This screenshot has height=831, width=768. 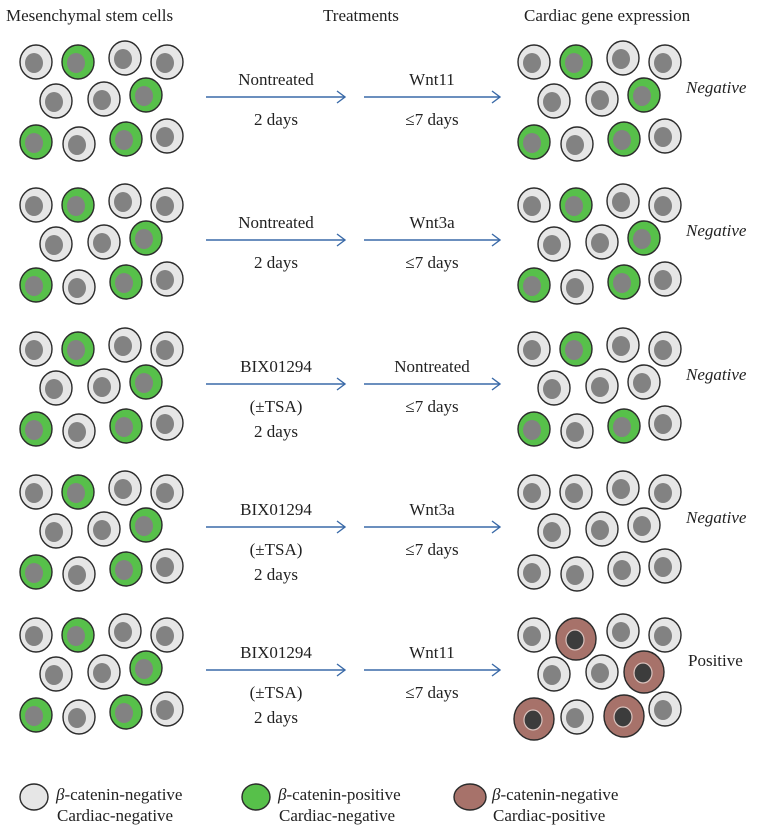 I want to click on legend-entry-positive: β-catenin-positive Cardiac-negative, so click(x=339, y=805).